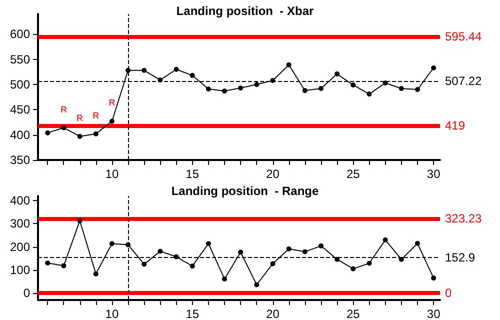 This screenshot has height=320, width=500. I want to click on chart-title: Landing position - Range, so click(245, 191).